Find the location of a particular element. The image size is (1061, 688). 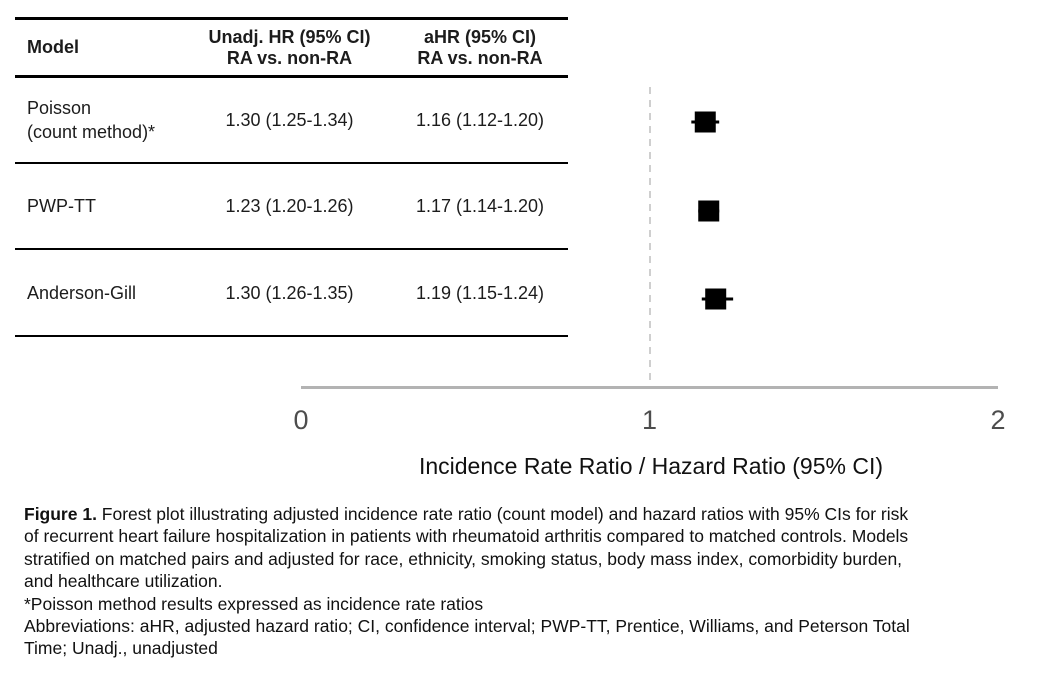

forest-markers is located at coordinates (712, 210).